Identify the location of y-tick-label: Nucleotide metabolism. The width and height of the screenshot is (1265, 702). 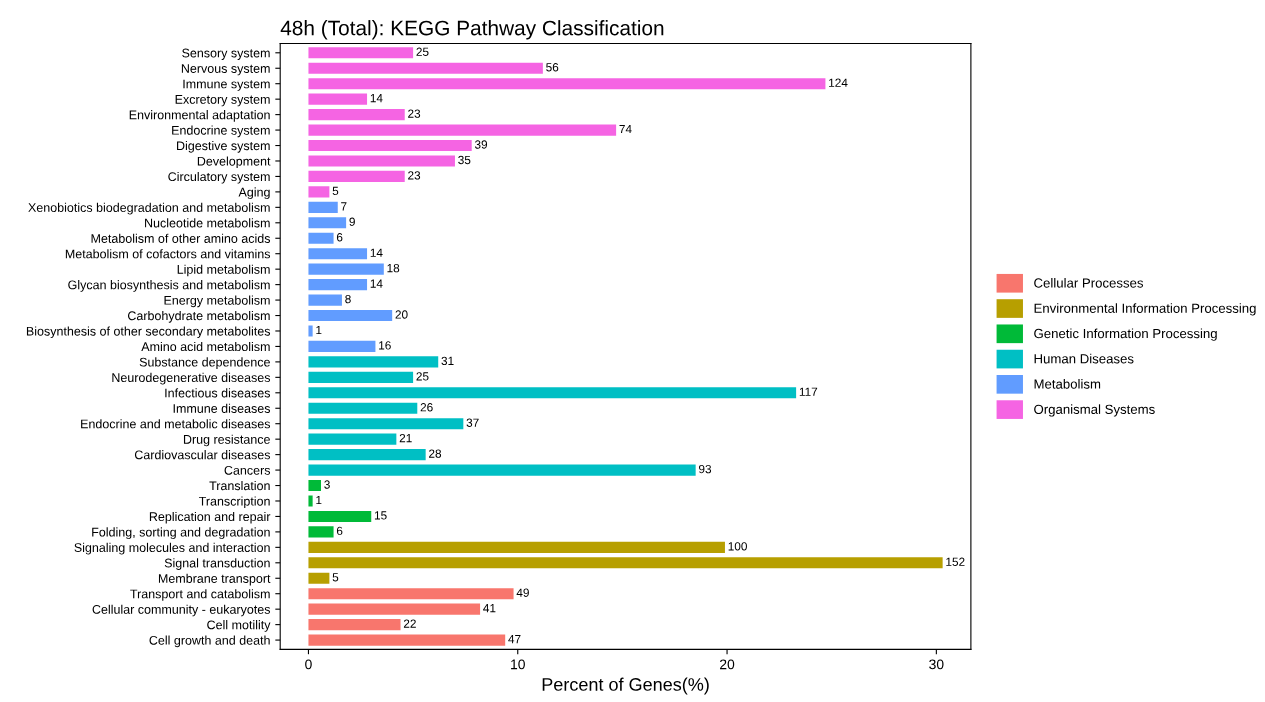
(207, 223).